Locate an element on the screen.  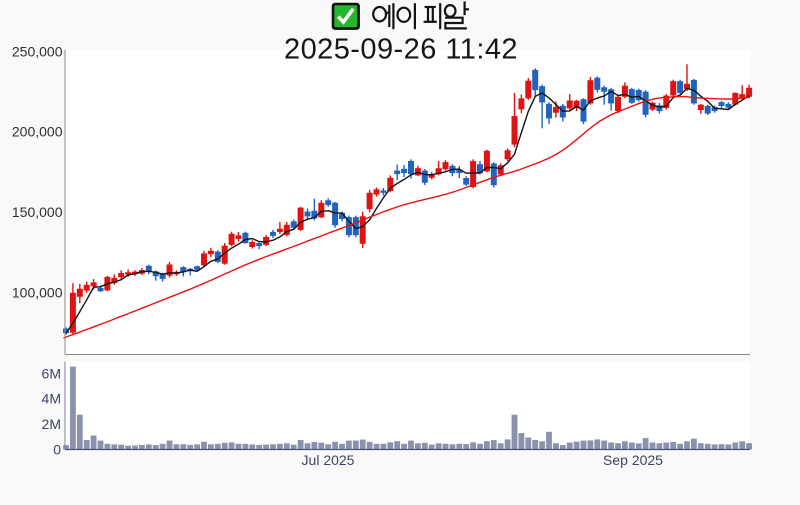
svg-text: 100,000 is located at coordinates (37, 293).